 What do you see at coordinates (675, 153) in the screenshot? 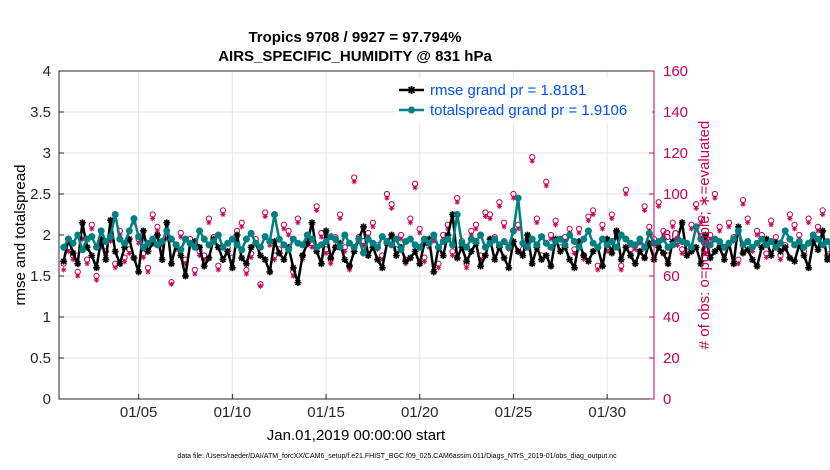
I see `y2-tick-label: 120` at bounding box center [675, 153].